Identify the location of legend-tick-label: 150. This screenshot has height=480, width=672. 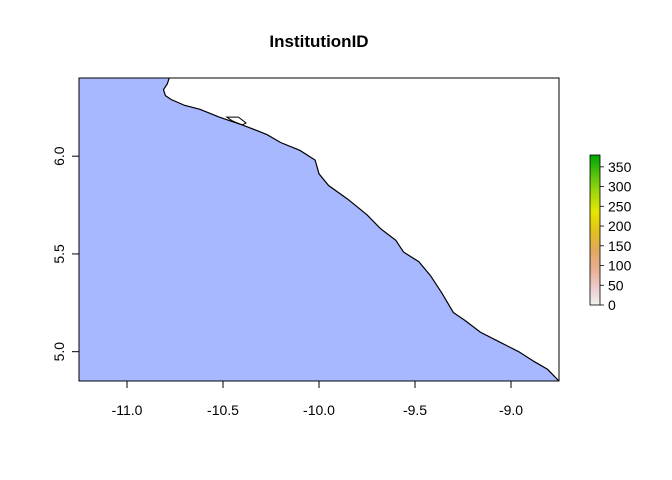
(620, 246).